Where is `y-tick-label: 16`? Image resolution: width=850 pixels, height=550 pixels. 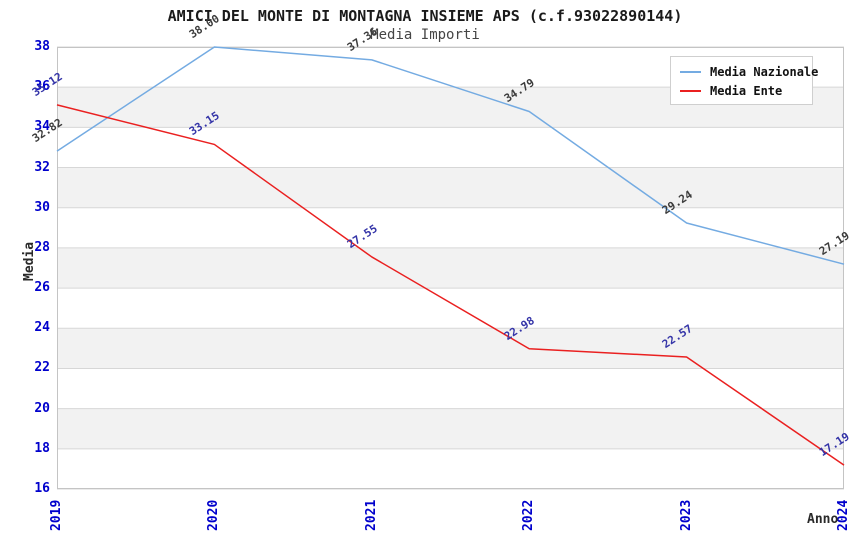 y-tick-label: 16 is located at coordinates (42, 488).